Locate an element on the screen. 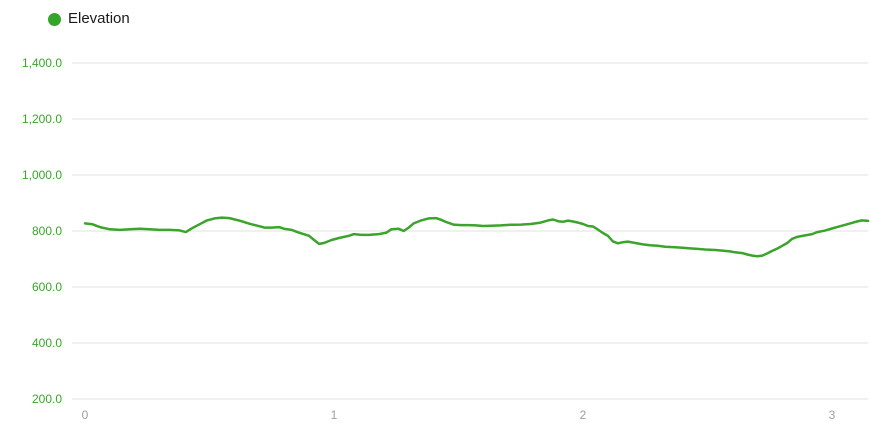 The width and height of the screenshot is (870, 438). y-axis-tick-label: 400.0 is located at coordinates (47, 343).